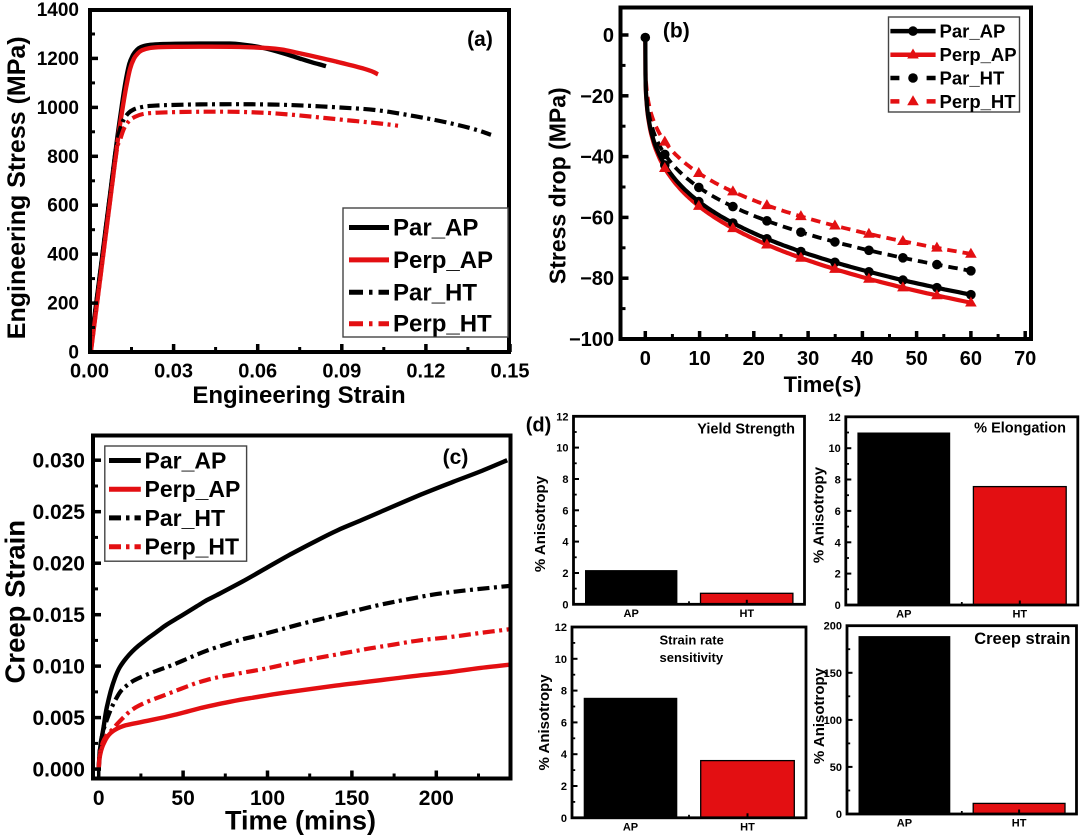 This screenshot has width=1080, height=839. I want to click on svg-text: Creep strain, so click(1022, 639).